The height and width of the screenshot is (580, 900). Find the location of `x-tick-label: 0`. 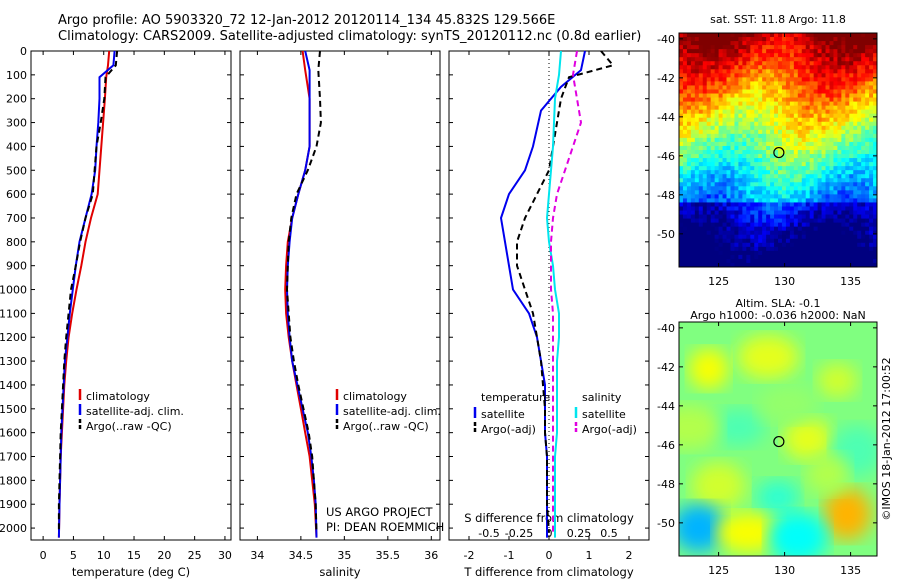

x-tick-label: 0 is located at coordinates (43, 555).